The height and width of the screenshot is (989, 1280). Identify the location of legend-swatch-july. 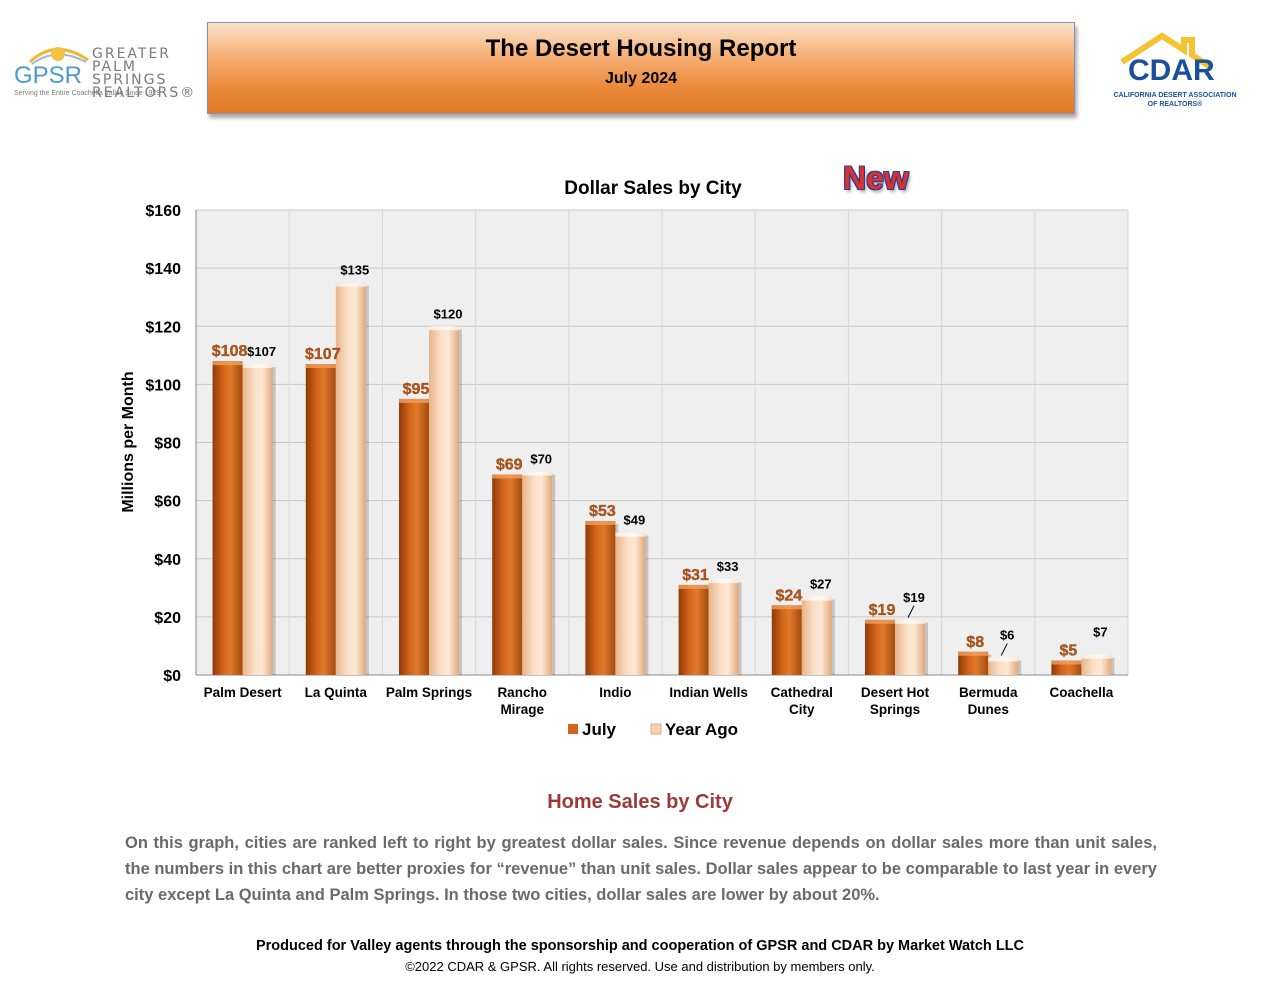
(573, 729).